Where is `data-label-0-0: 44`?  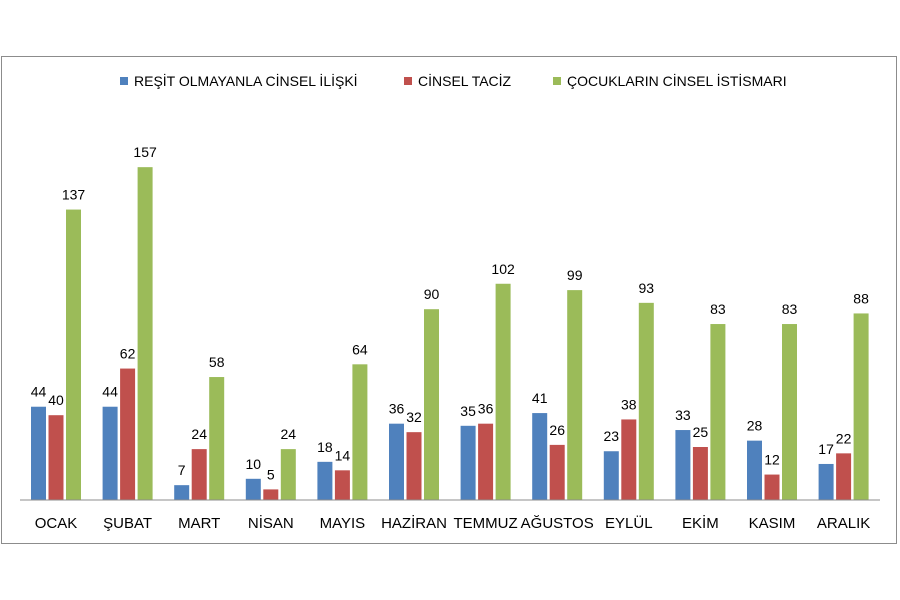 data-label-0-0: 44 is located at coordinates (39, 392).